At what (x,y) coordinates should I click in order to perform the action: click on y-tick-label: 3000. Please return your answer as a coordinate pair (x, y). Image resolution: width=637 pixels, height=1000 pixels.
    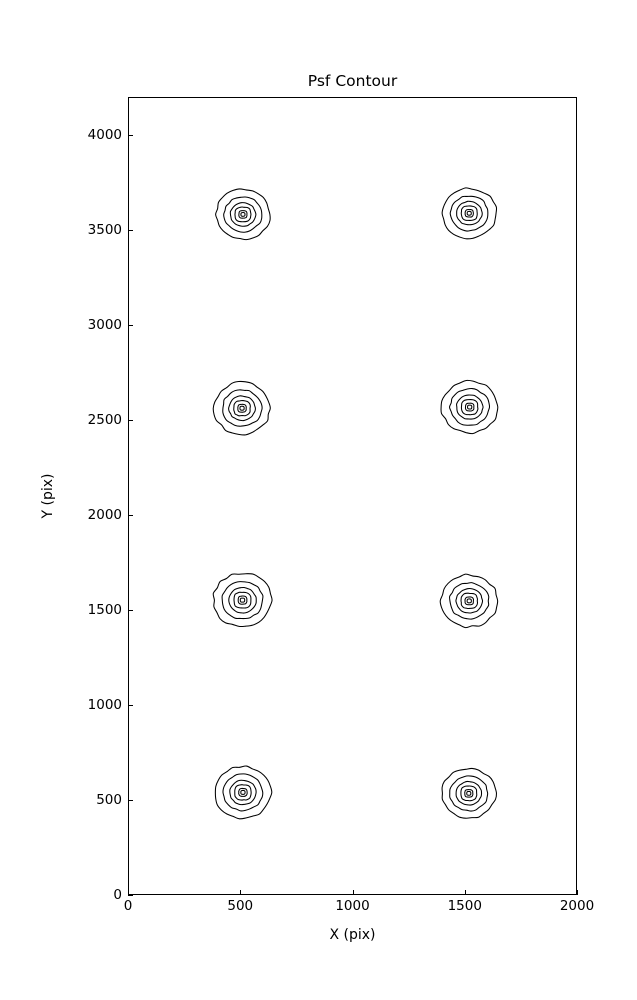
    Looking at the image, I should click on (104, 325).